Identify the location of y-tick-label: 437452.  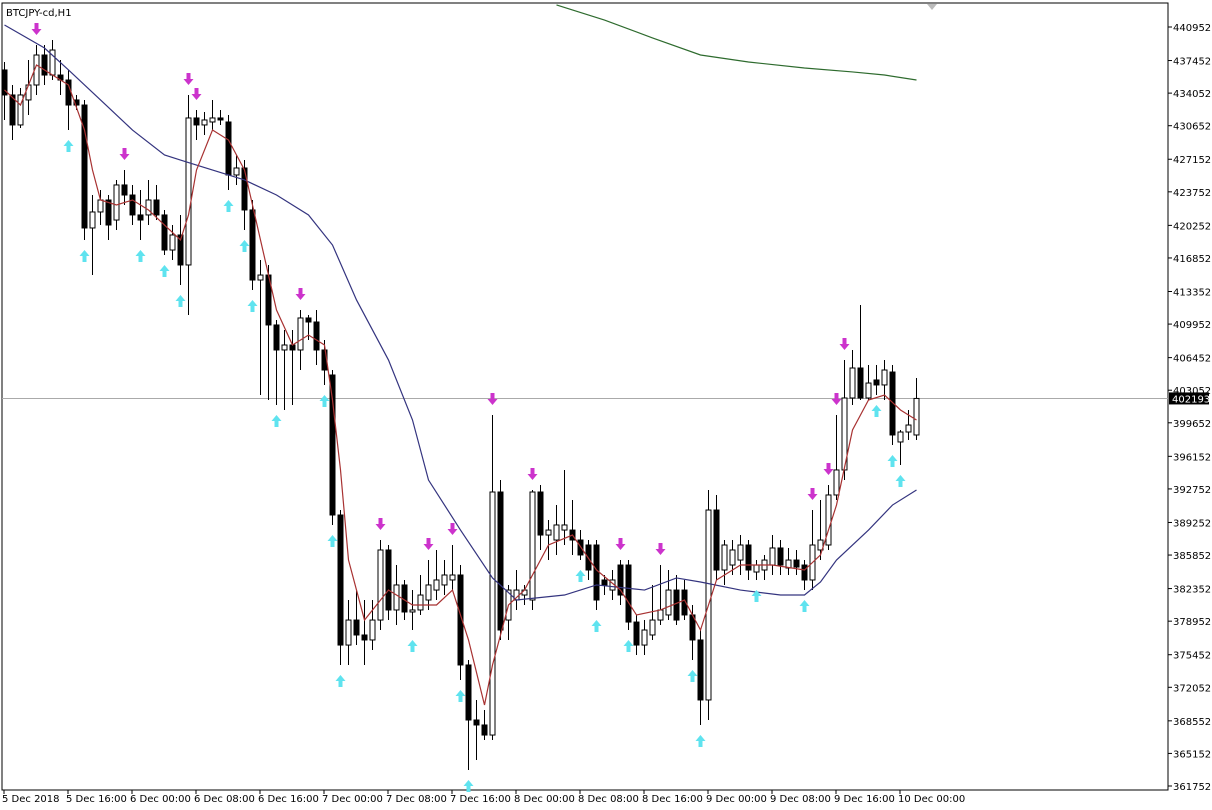
(1192, 62).